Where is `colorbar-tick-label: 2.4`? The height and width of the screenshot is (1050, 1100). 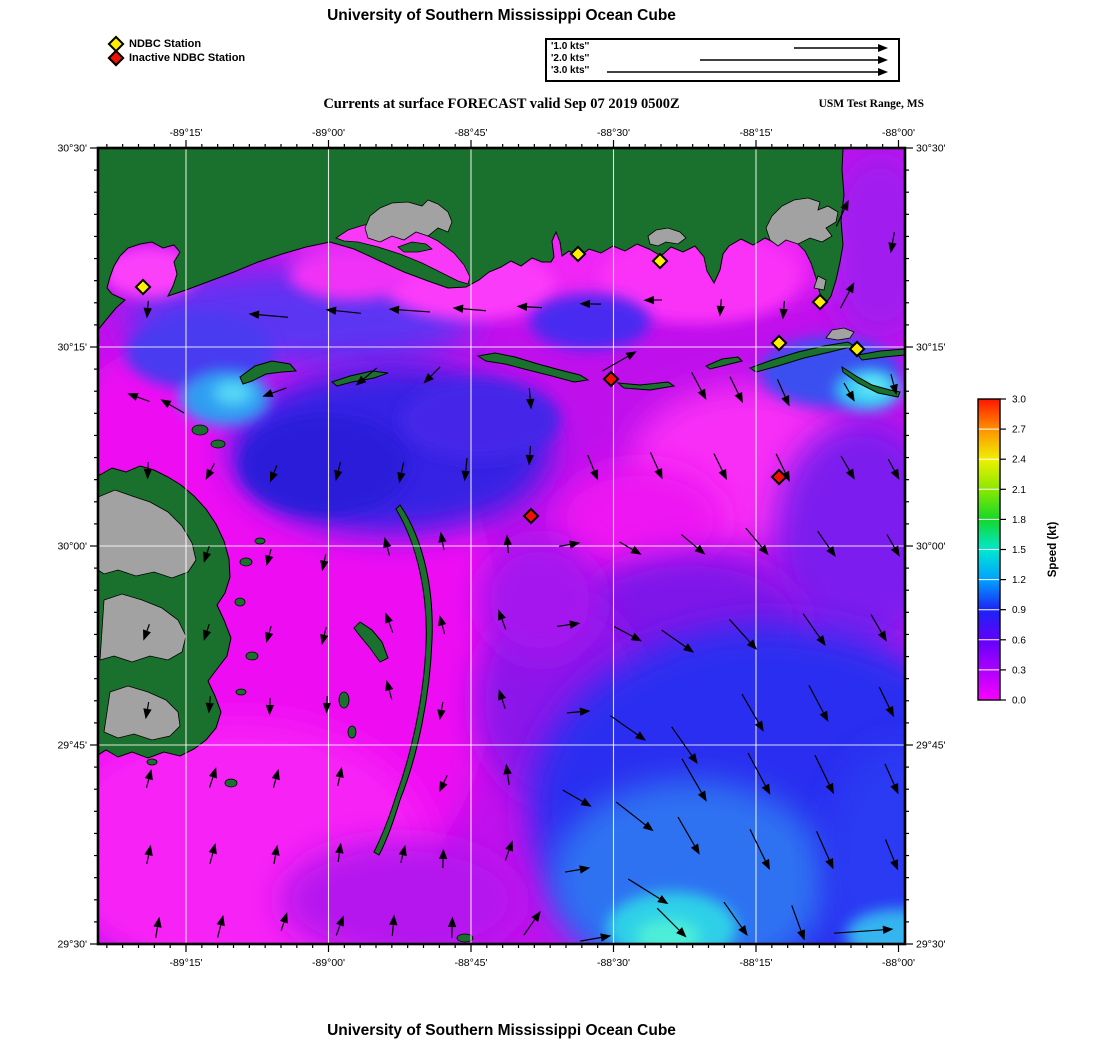 colorbar-tick-label: 2.4 is located at coordinates (1019, 460).